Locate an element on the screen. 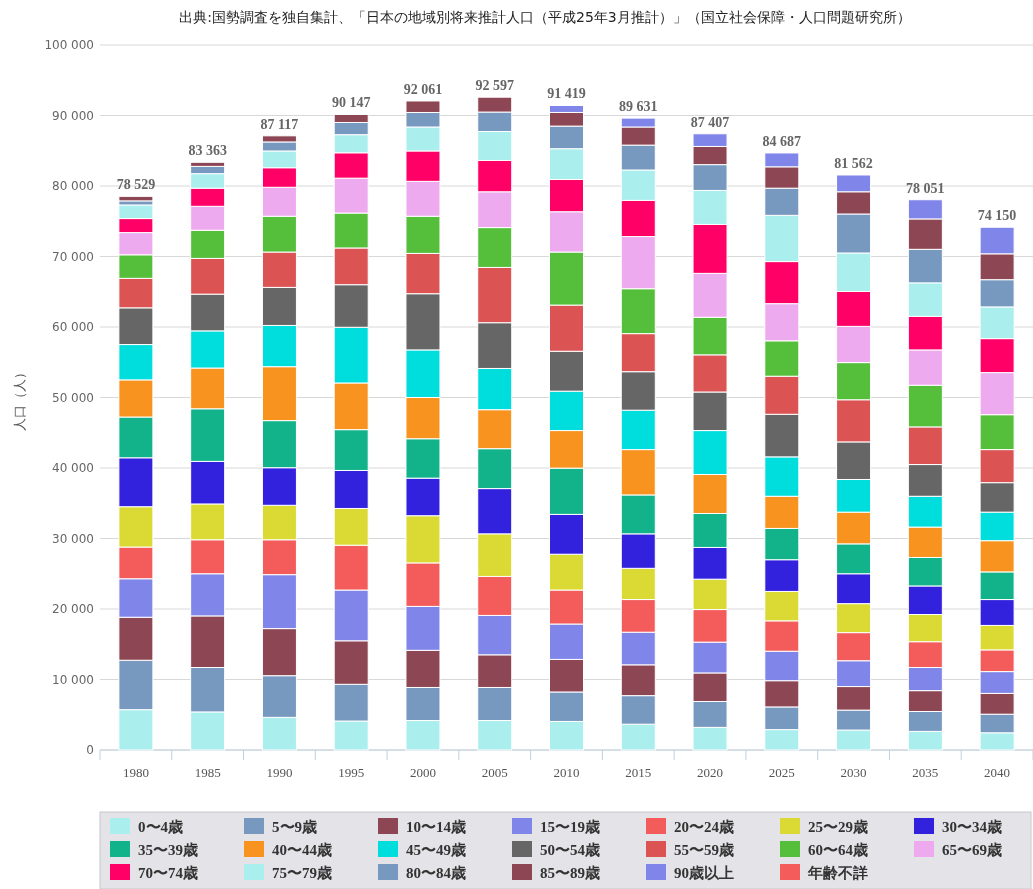 The height and width of the screenshot is (889, 1033). legend-label: 40〜44歳 is located at coordinates (302, 850).